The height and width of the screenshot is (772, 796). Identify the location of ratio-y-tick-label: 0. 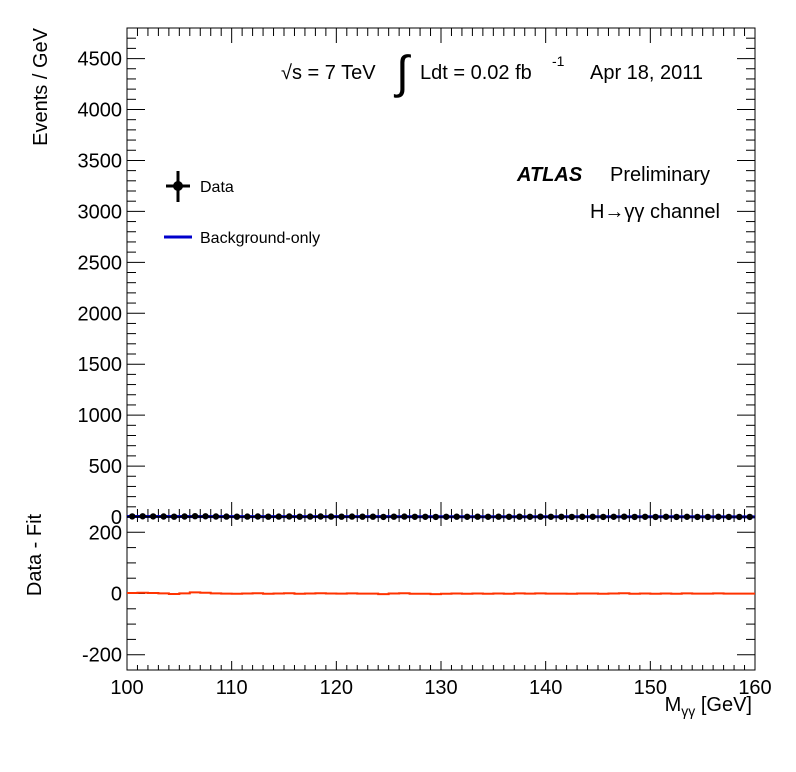
(116, 595).